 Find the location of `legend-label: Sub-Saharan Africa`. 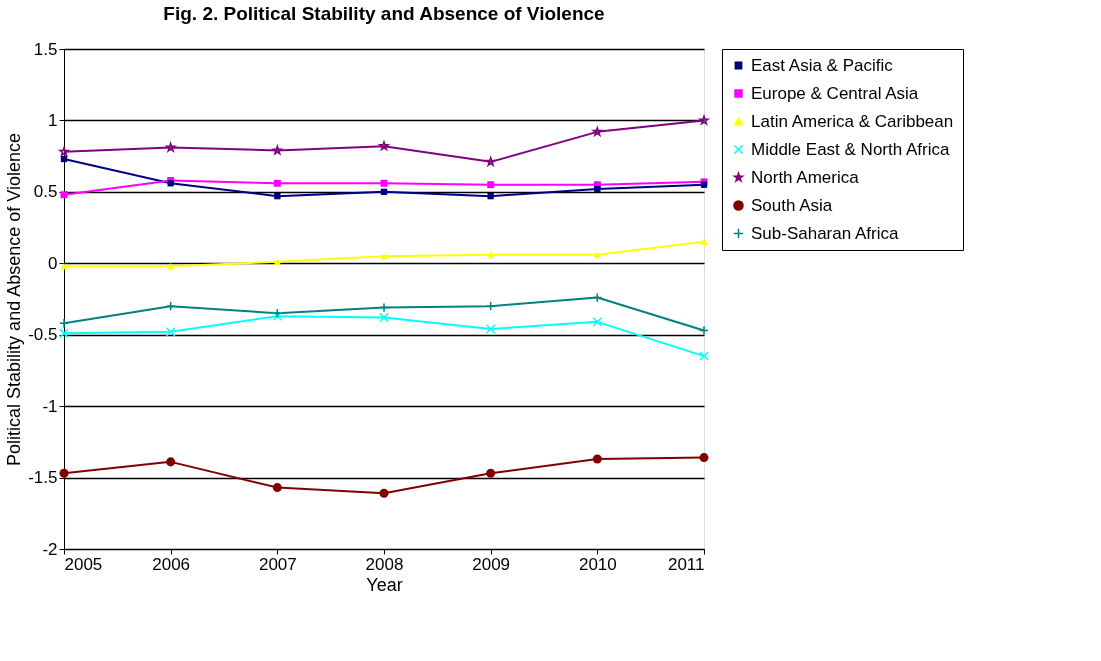

legend-label: Sub-Saharan Africa is located at coordinates (825, 233).